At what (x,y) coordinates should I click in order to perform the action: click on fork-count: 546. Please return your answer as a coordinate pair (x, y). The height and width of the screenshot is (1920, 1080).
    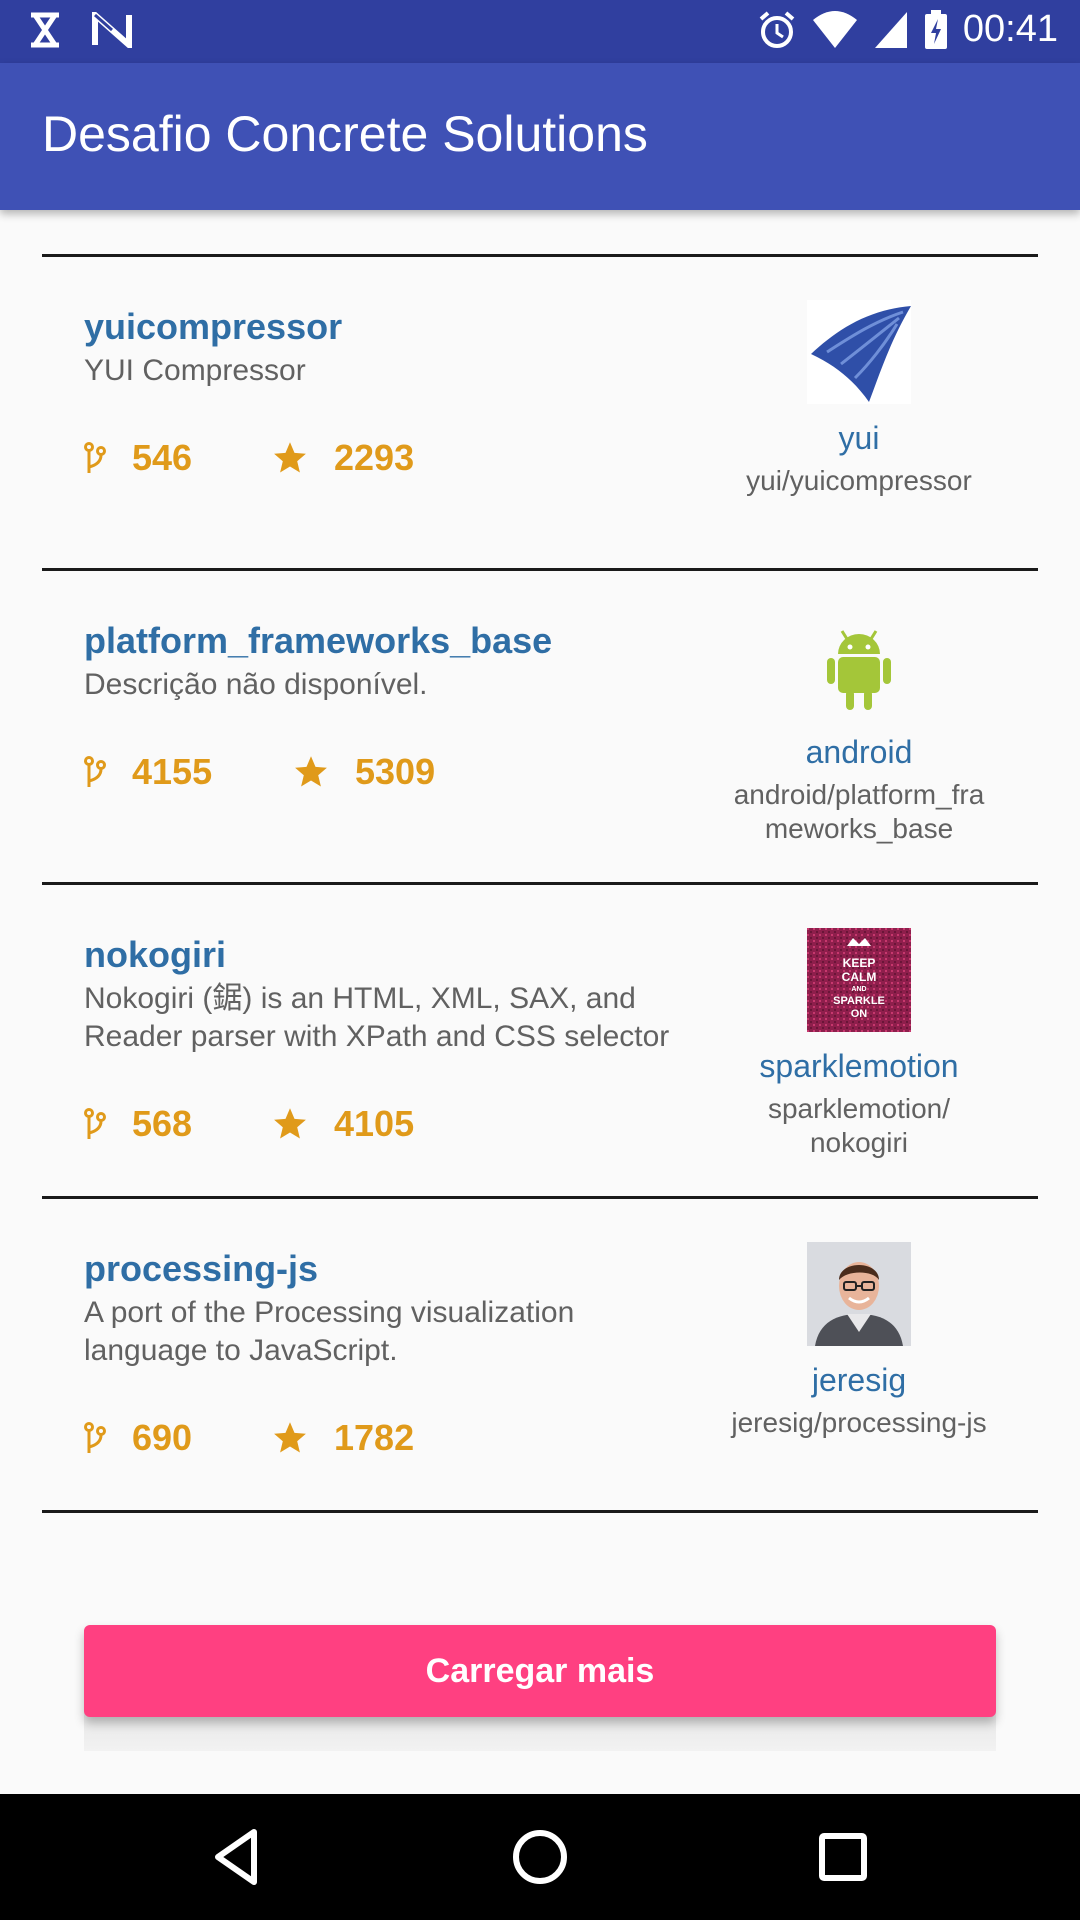
    Looking at the image, I should click on (162, 457).